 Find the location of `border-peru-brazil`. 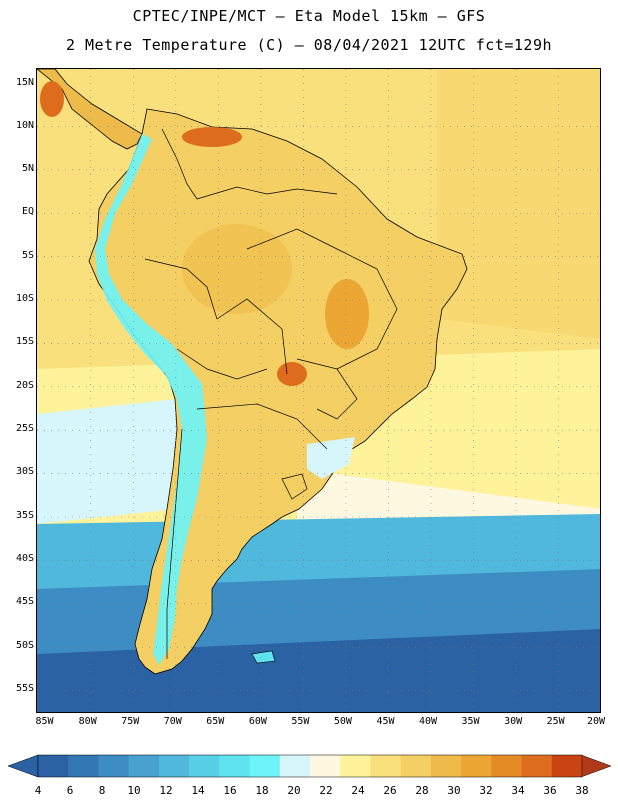

border-peru-brazil is located at coordinates (181, 289).